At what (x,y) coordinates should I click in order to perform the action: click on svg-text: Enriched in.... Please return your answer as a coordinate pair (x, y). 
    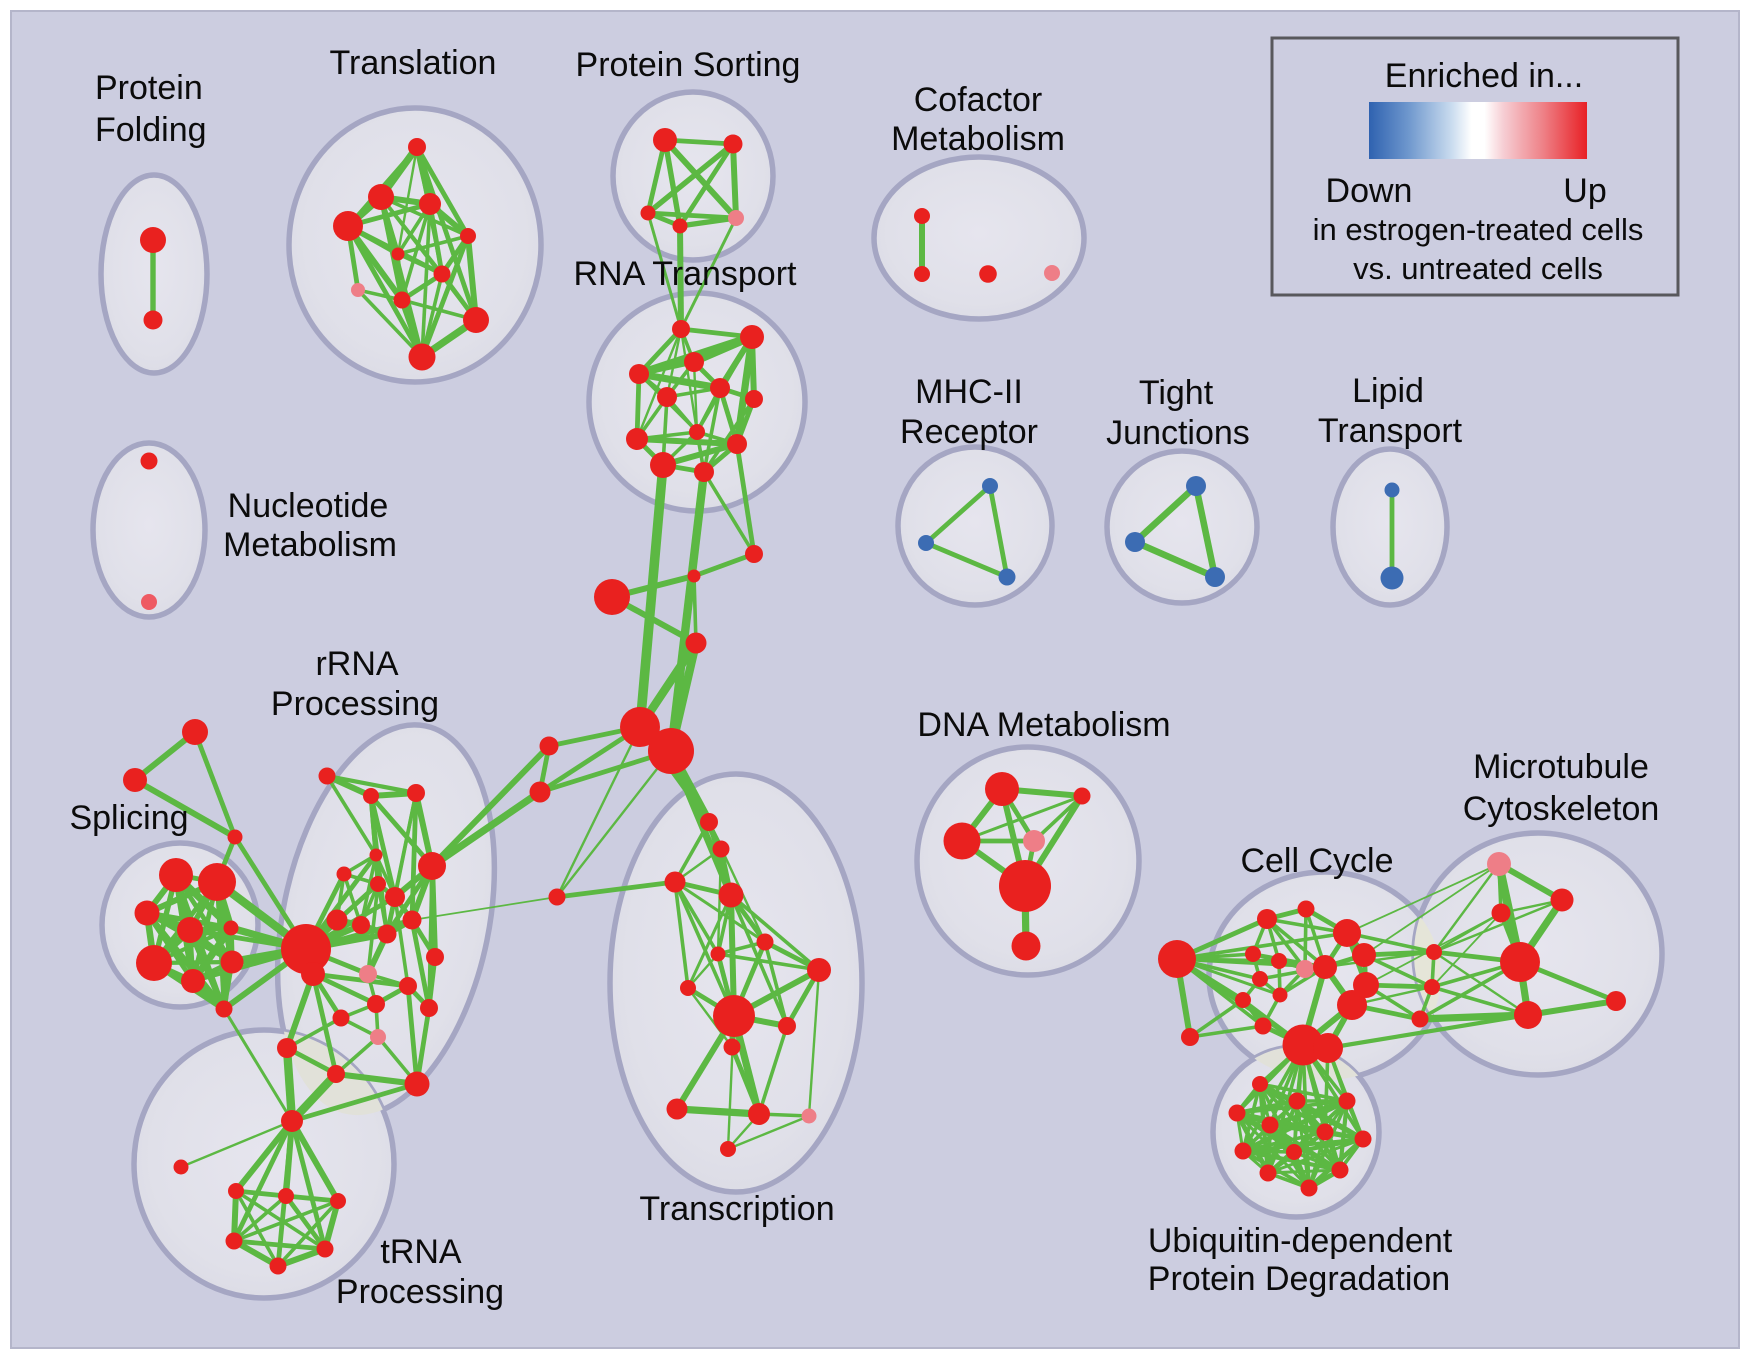
    Looking at the image, I should click on (1484, 76).